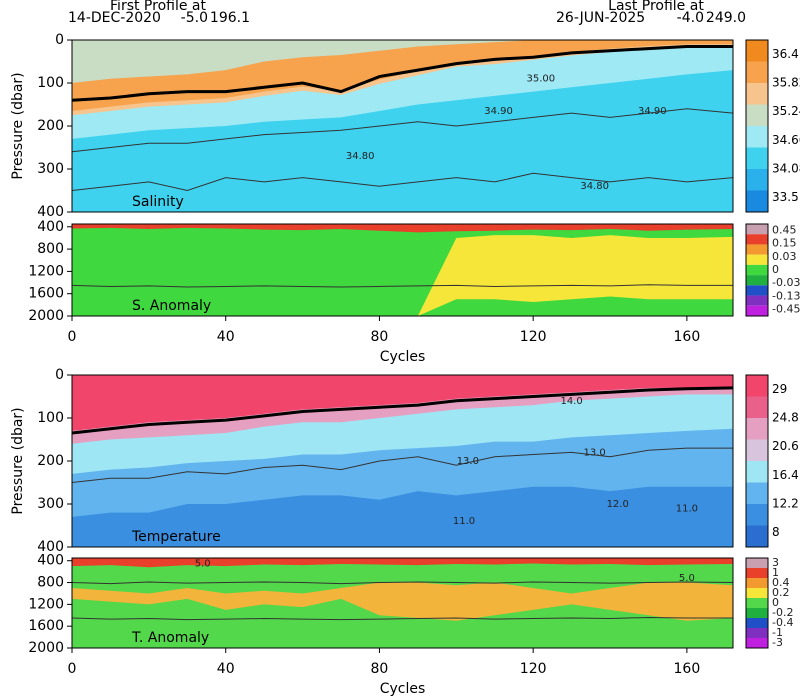  I want to click on colorbar-label: -0.4, so click(782, 622).